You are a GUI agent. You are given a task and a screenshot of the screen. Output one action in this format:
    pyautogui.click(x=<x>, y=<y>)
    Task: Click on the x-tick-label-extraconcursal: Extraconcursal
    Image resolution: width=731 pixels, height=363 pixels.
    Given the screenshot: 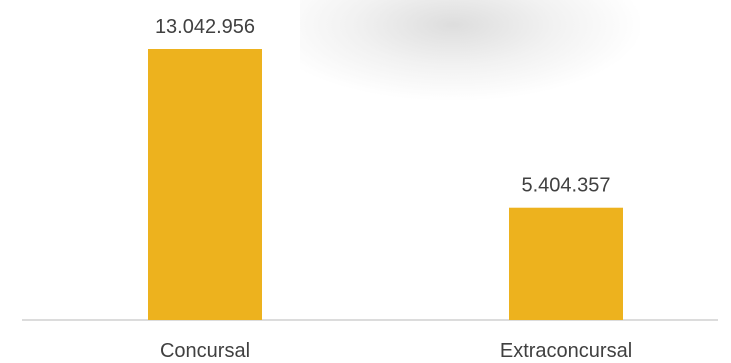 What is the action you would take?
    pyautogui.click(x=566, y=351)
    